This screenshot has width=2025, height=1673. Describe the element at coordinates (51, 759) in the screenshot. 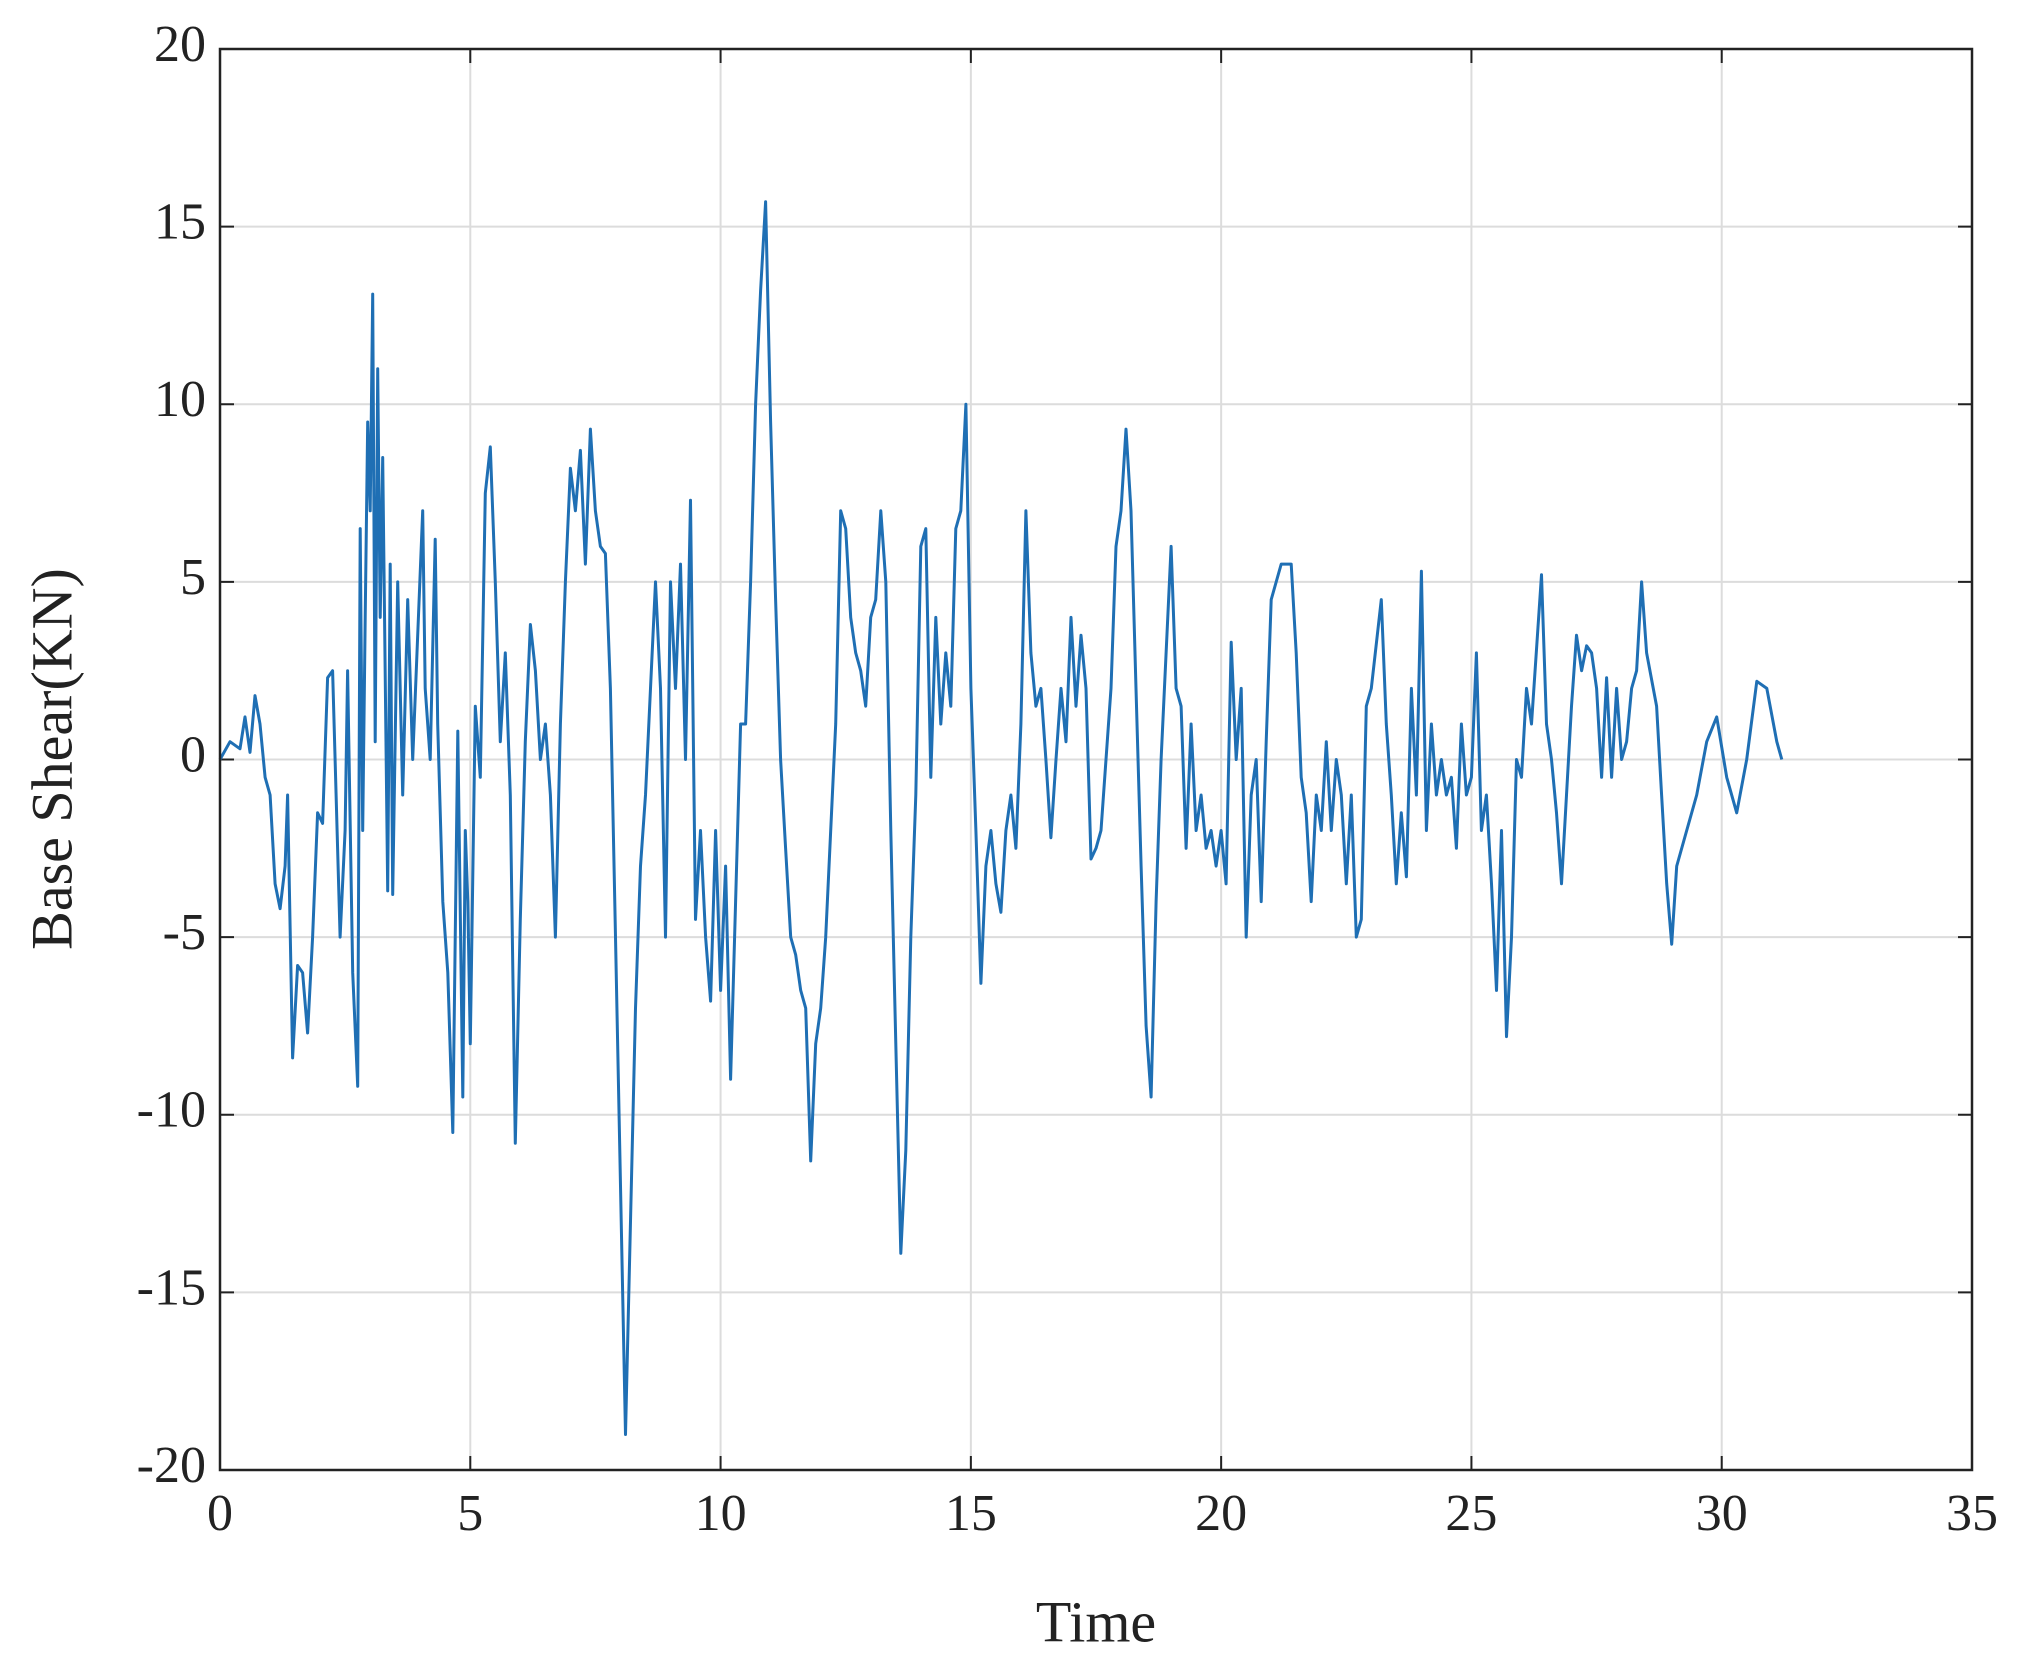

I see `y-axis-label: Base Shear(KN)` at that location.